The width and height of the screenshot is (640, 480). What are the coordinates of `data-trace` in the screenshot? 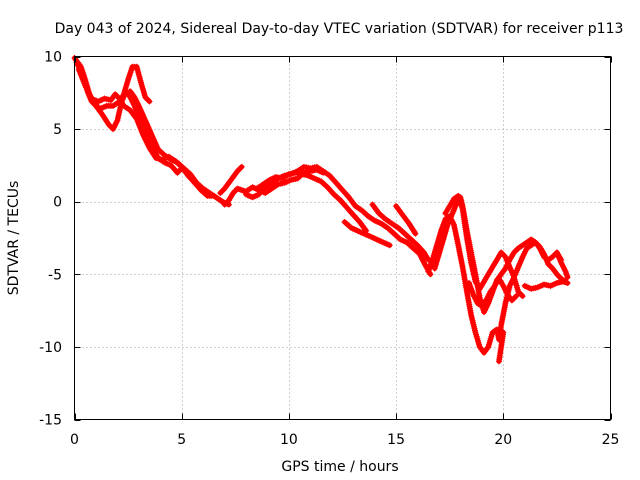 It's located at (179, 148).